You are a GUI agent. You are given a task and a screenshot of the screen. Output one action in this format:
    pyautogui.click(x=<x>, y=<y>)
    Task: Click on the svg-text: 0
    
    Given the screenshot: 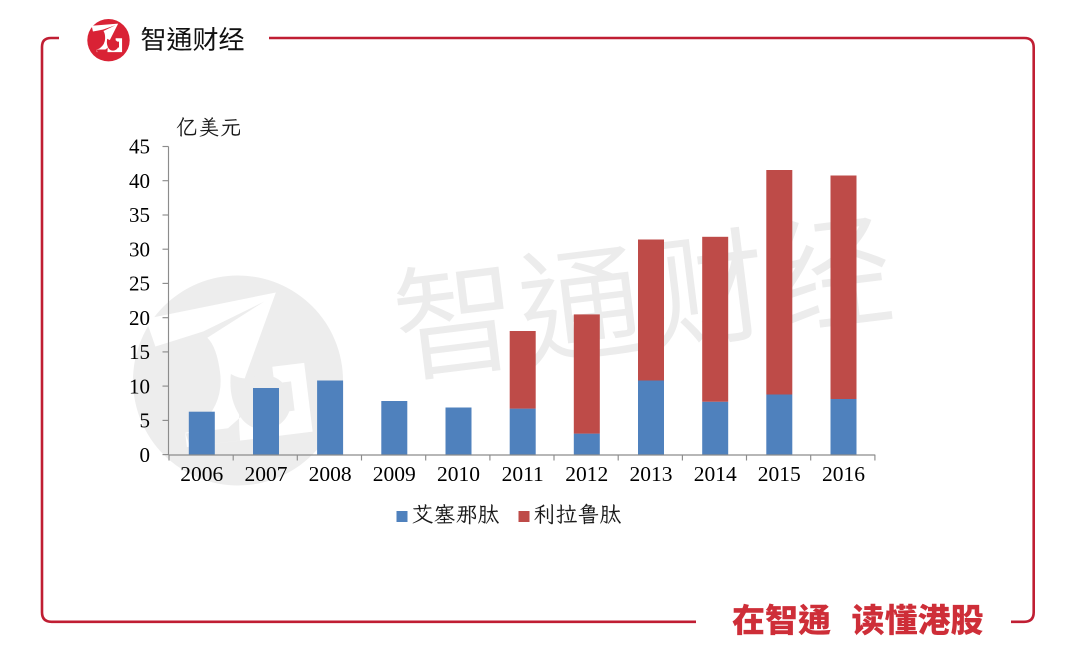 What is the action you would take?
    pyautogui.click(x=145, y=455)
    